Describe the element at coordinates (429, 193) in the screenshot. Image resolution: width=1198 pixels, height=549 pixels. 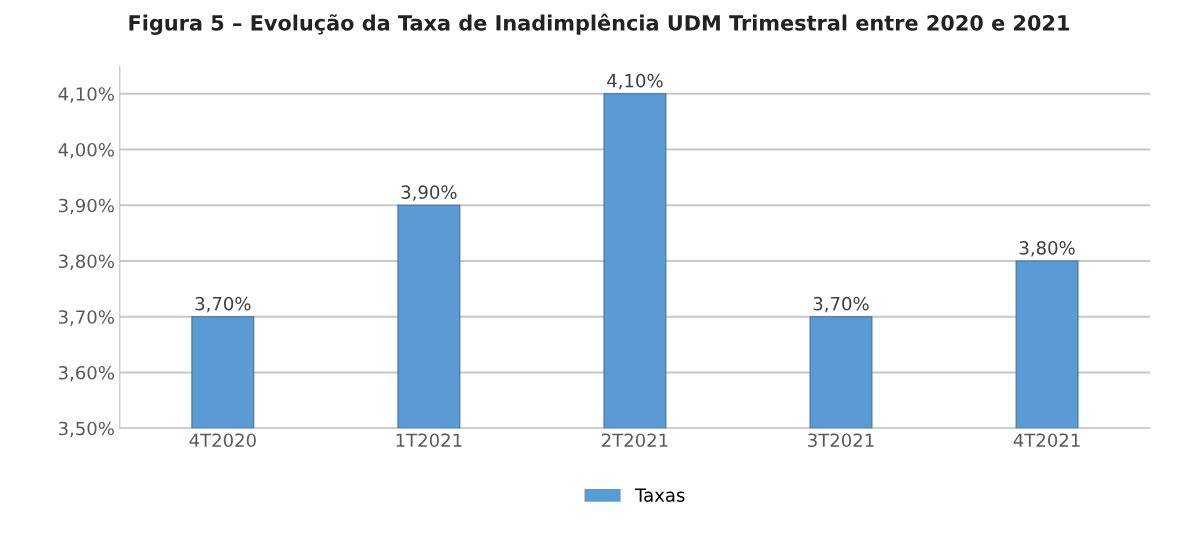
I see `data-label: 3,90%` at that location.